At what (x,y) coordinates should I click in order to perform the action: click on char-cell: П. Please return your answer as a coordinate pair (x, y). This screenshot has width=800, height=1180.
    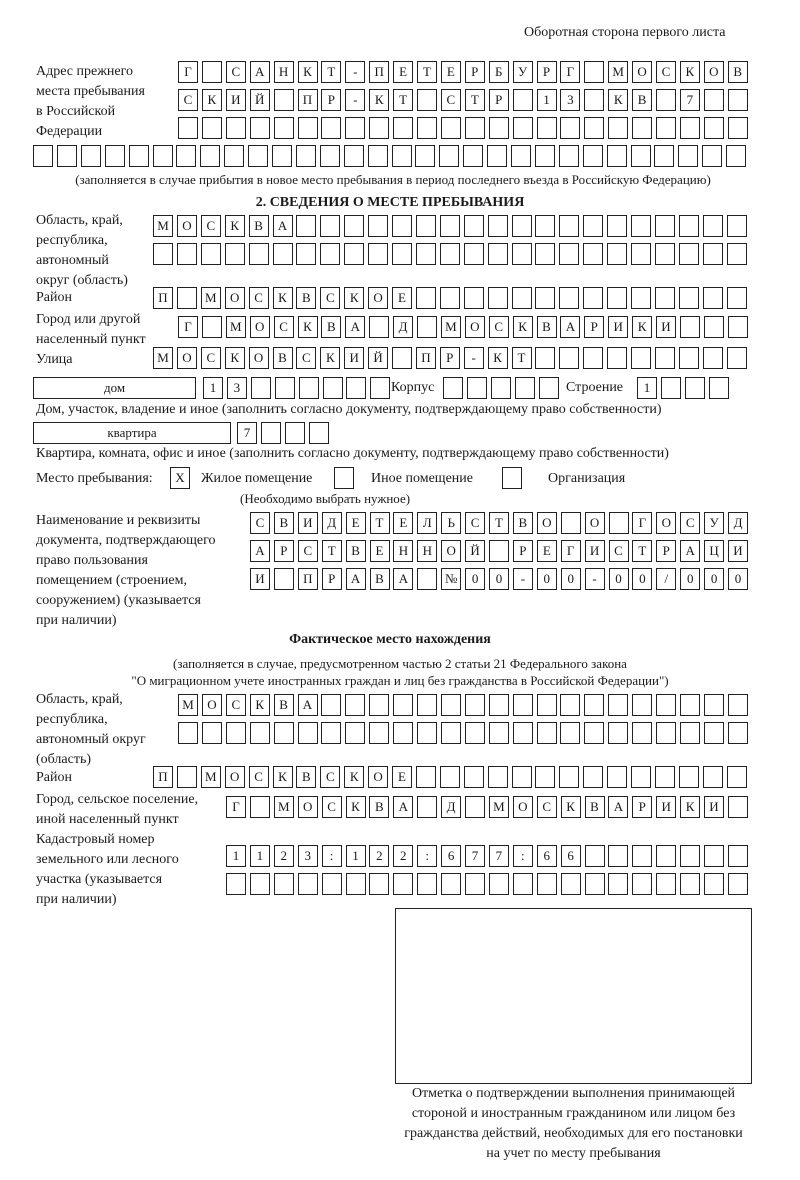
    Looking at the image, I should click on (163, 777).